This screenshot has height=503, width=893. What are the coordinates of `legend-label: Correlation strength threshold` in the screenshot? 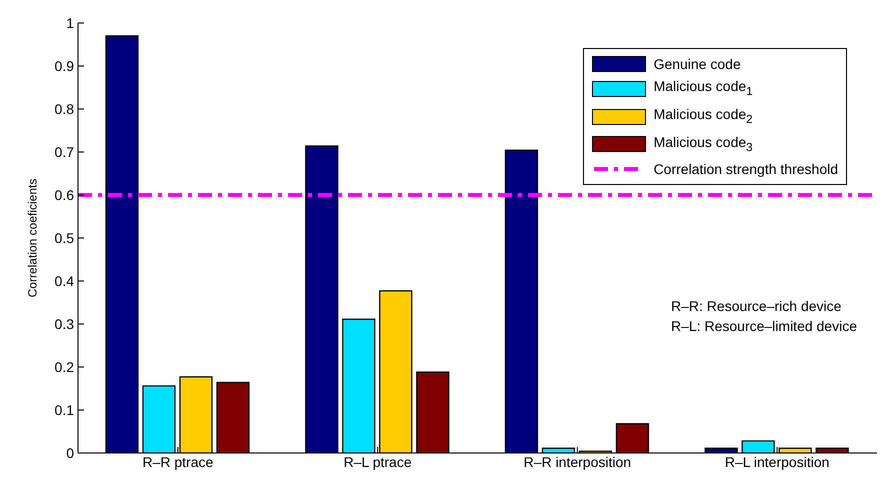 It's located at (746, 170).